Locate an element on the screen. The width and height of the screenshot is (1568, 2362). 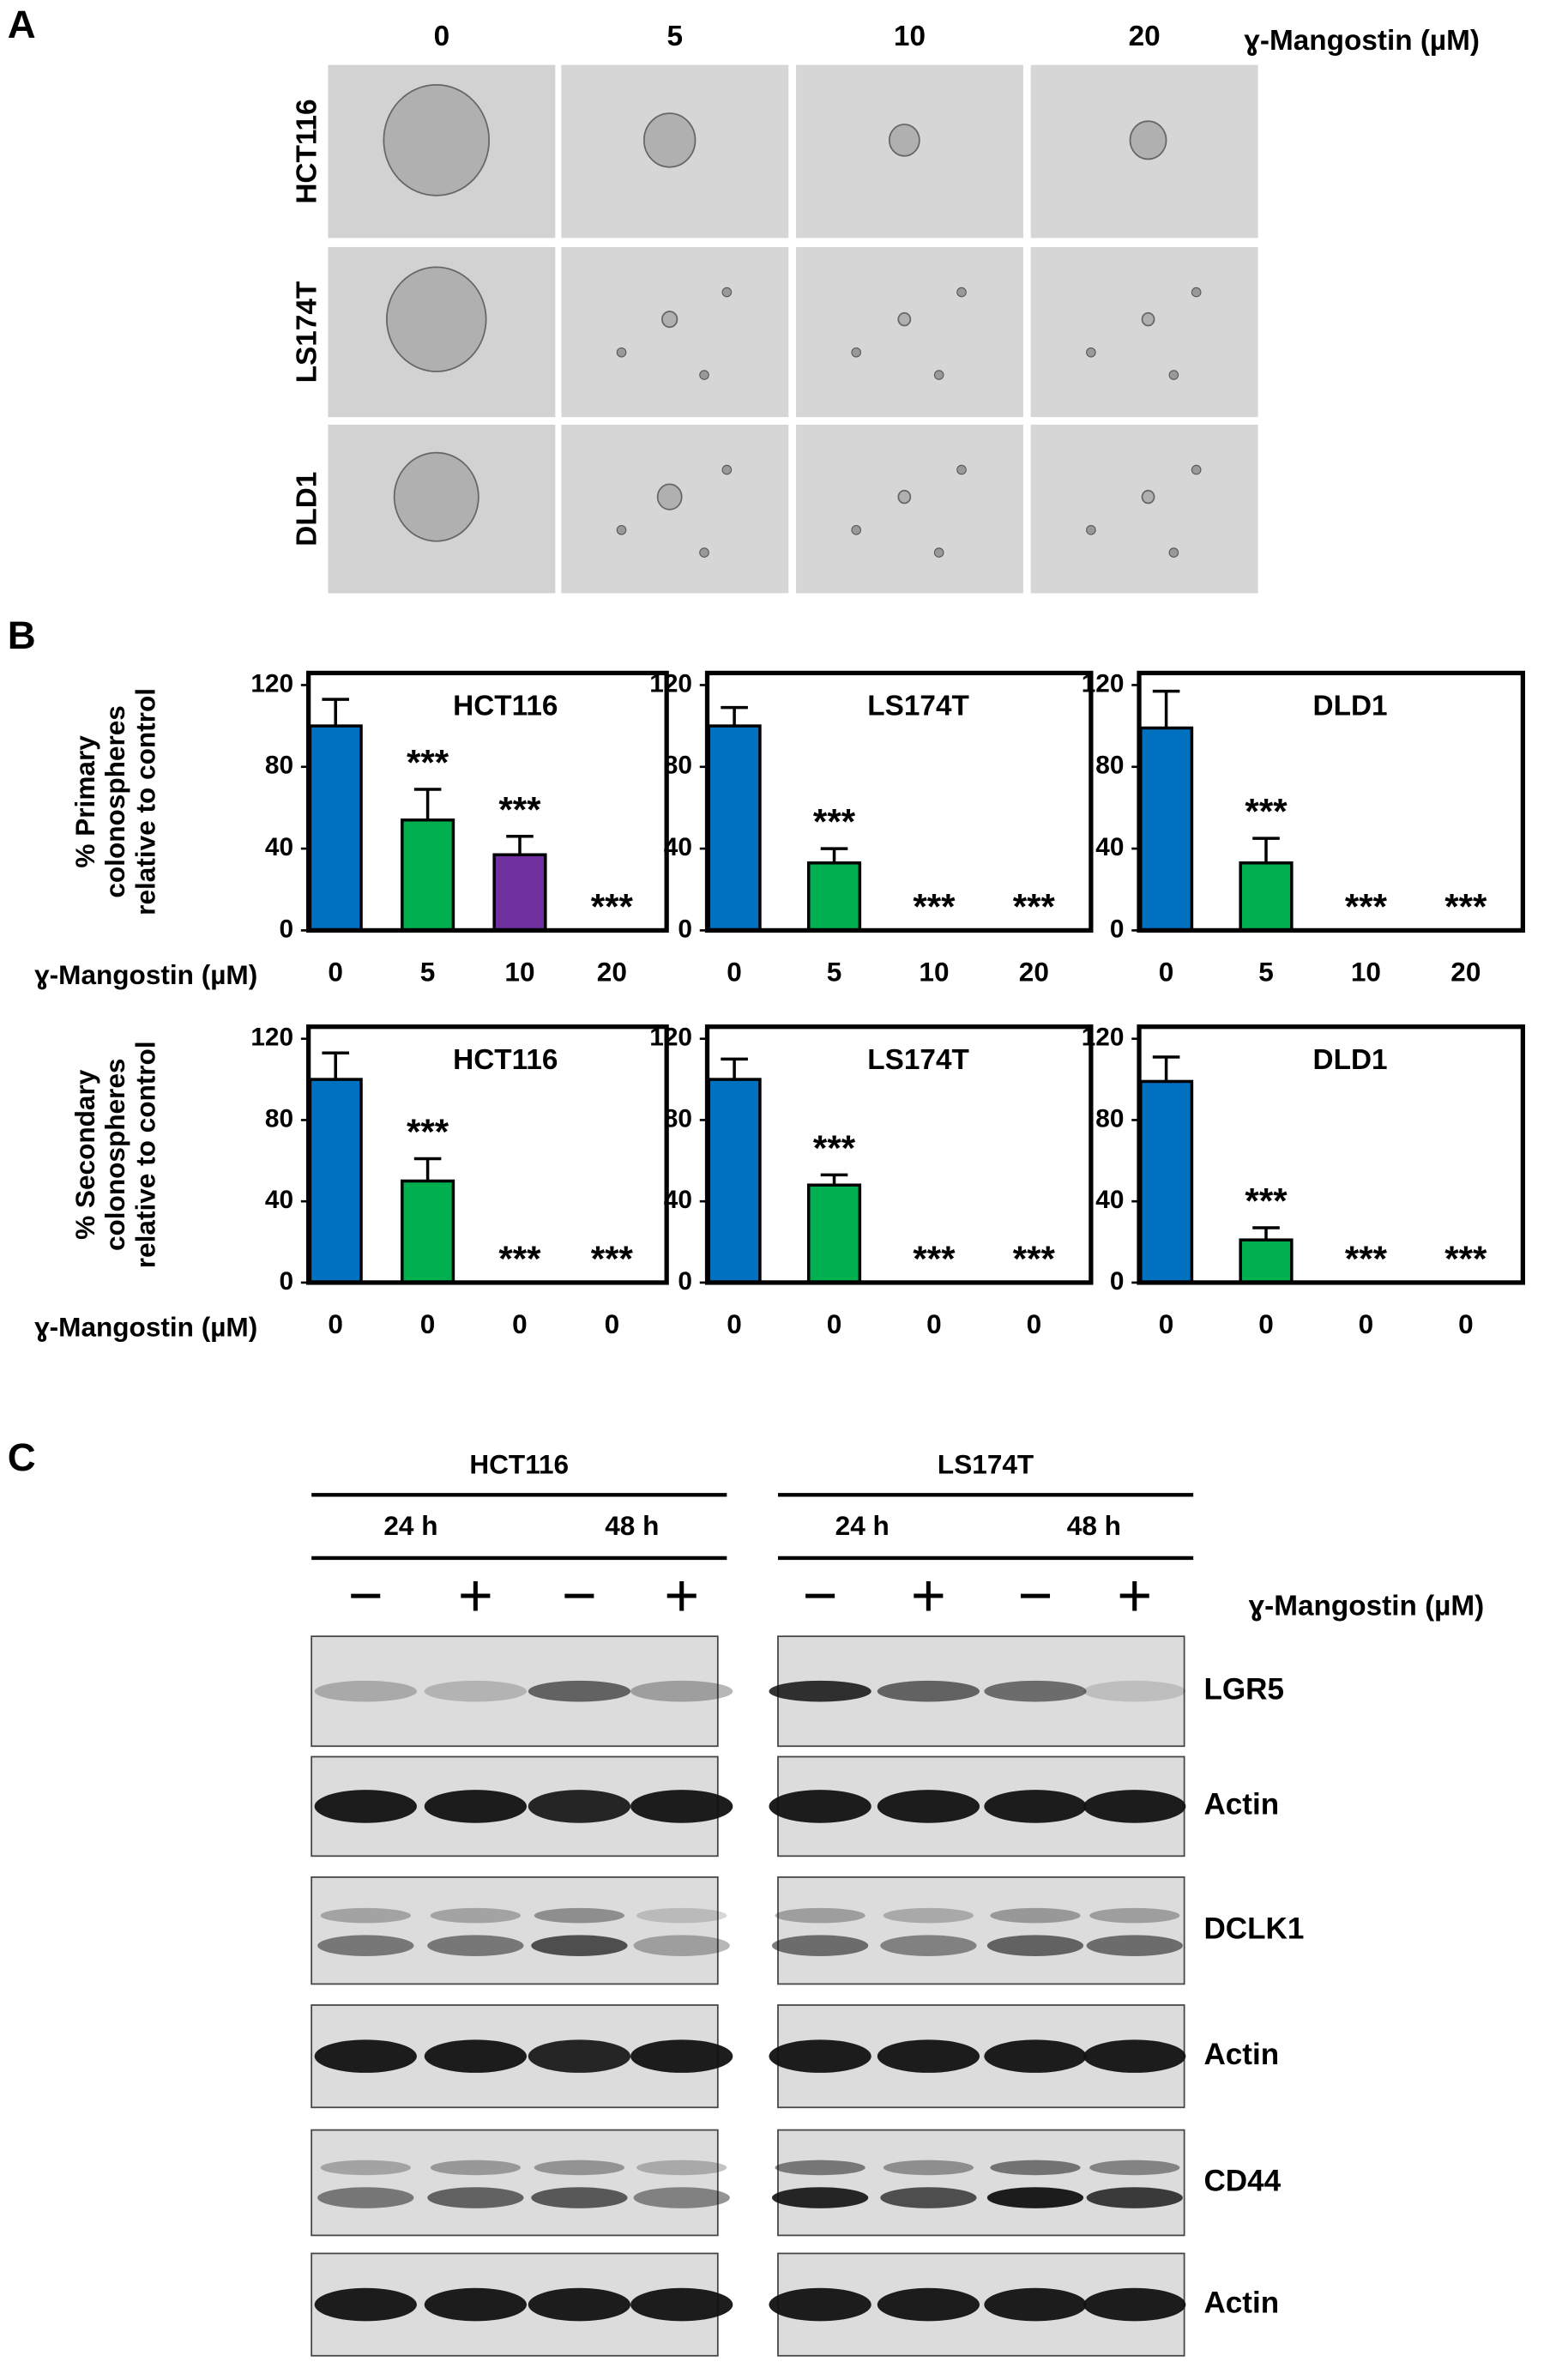
panel-letter: A is located at coordinates (22, 24).